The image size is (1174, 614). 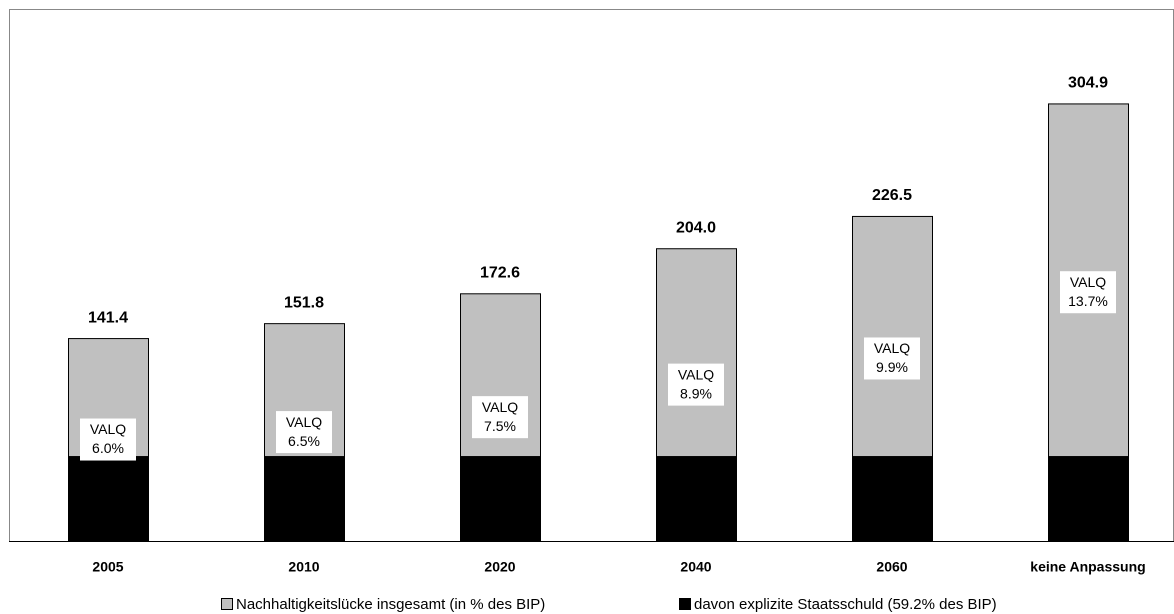 I want to click on annotation: 9.9%, so click(x=892, y=367).